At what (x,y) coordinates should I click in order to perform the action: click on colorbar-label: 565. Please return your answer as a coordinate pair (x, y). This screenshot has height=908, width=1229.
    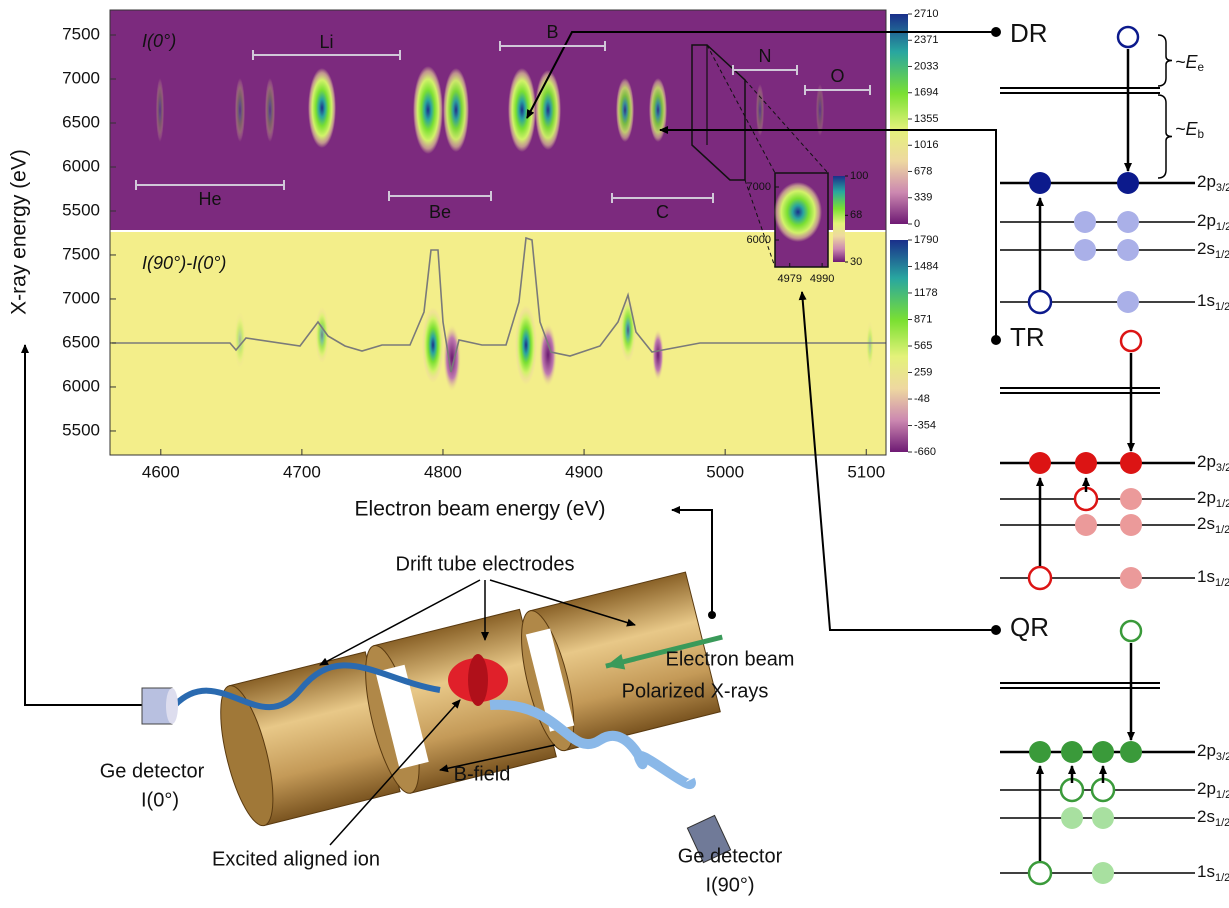
    Looking at the image, I should click on (923, 346).